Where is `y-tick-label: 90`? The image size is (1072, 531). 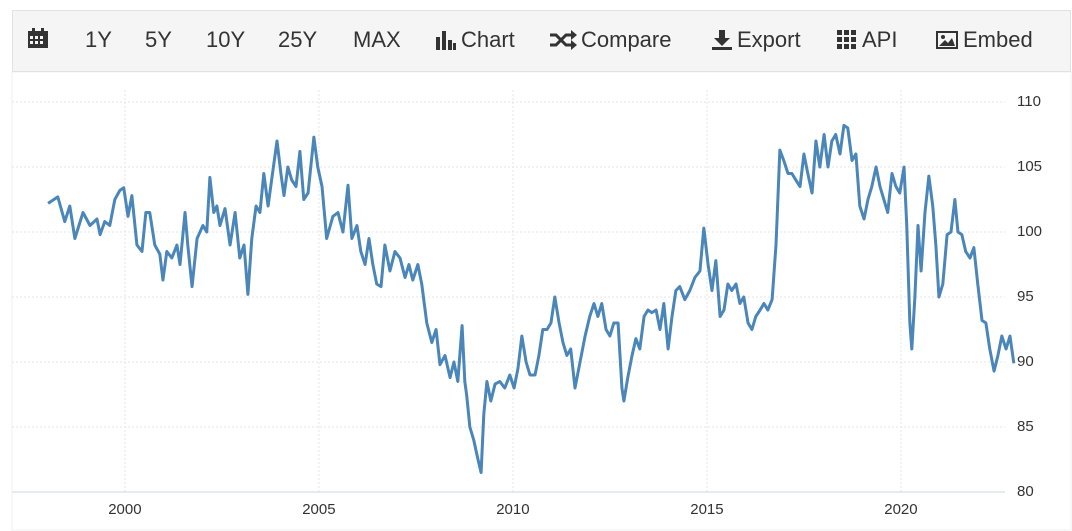
y-tick-label: 90 is located at coordinates (1025, 361).